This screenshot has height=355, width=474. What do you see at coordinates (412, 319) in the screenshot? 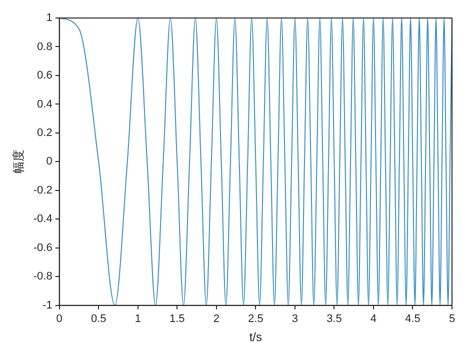
I see `x-tick-label: 4.5` at bounding box center [412, 319].